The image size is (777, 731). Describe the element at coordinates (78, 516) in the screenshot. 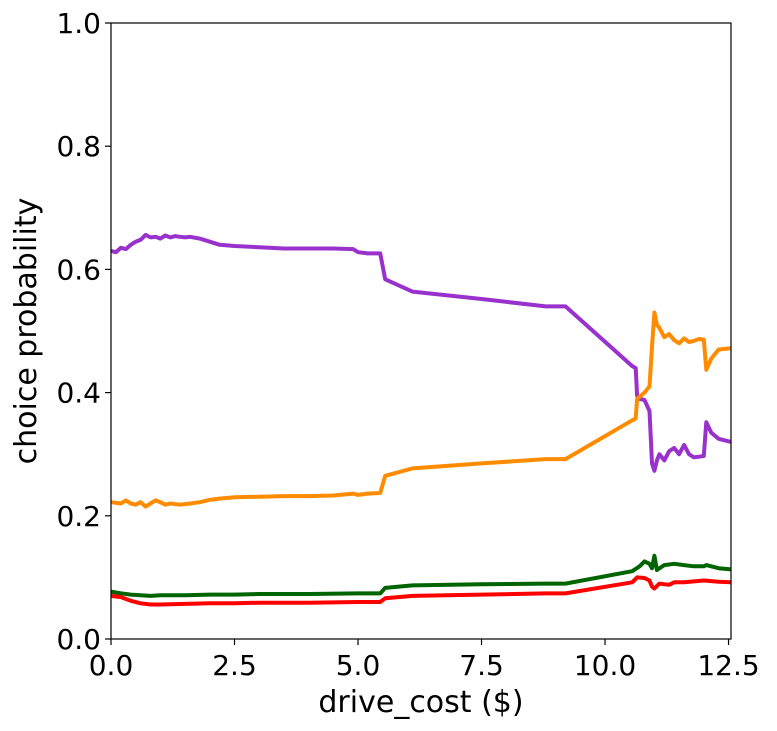

I see `y-tick-label: 0.2` at that location.